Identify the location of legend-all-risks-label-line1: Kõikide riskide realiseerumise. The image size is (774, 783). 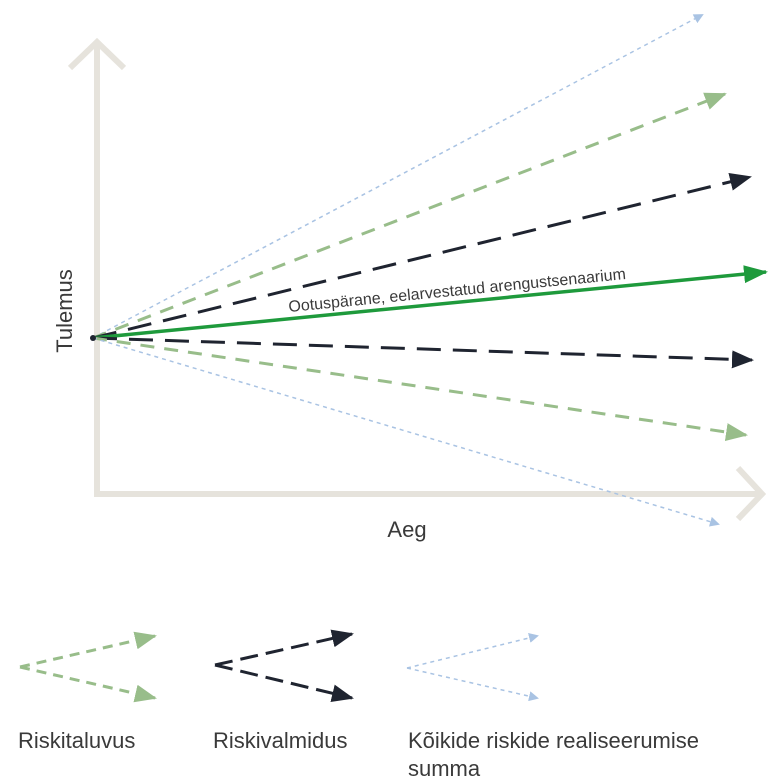
(554, 740).